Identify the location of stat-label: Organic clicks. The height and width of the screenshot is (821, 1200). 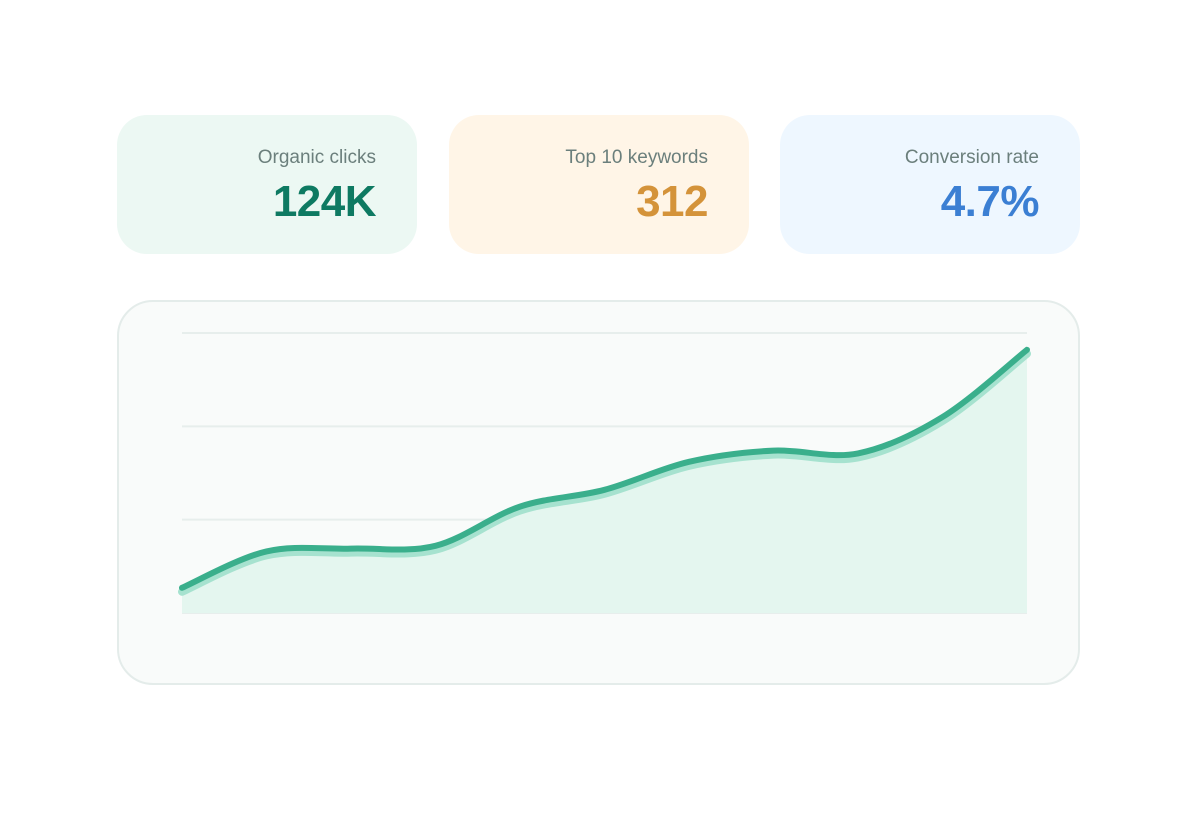
(316, 157).